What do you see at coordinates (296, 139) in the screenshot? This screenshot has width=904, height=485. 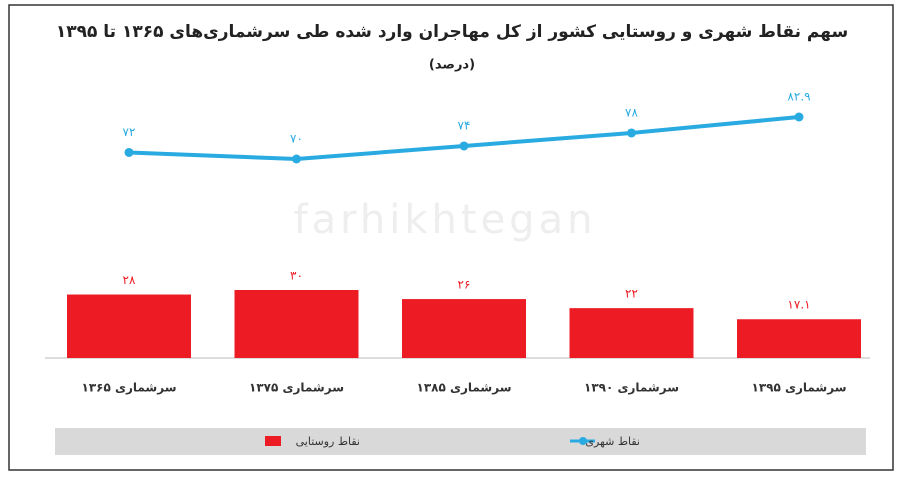 I see `data-label: ۷۰` at bounding box center [296, 139].